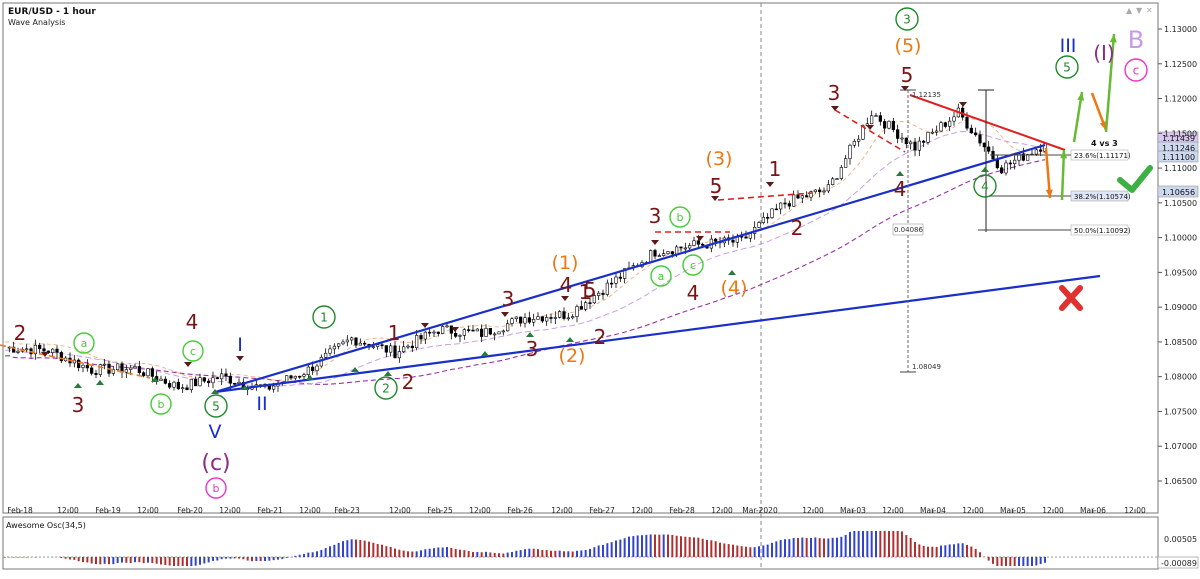  I want to click on y-tick-label: 1.11000, so click(1180, 168).